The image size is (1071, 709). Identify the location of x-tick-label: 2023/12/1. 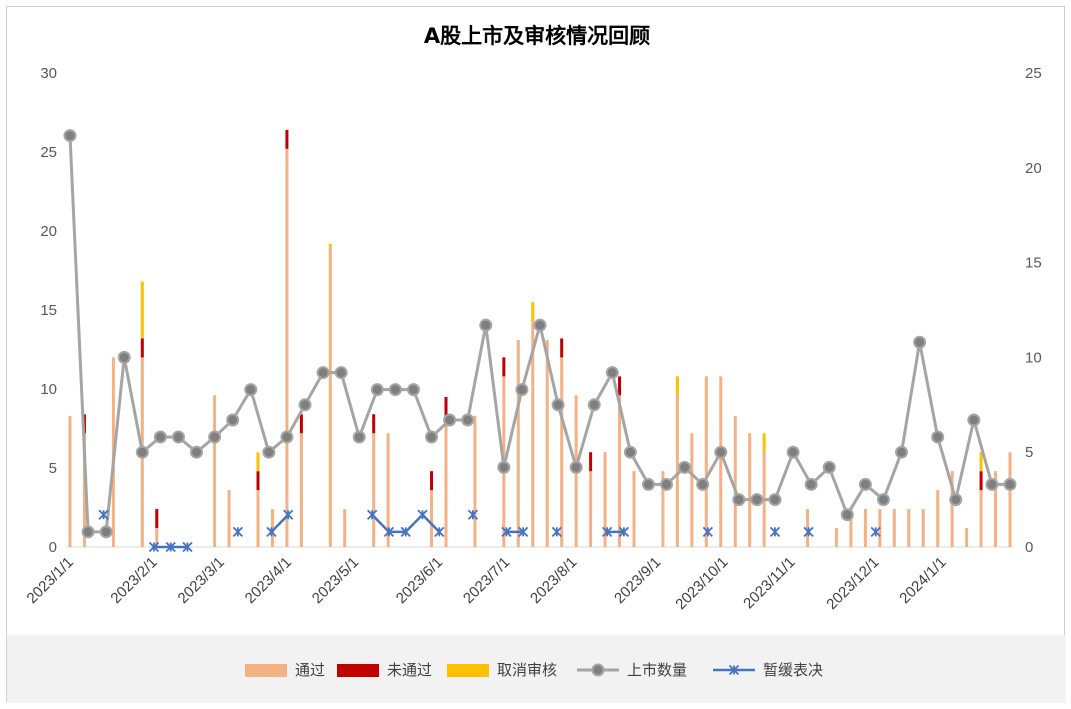
(852, 583).